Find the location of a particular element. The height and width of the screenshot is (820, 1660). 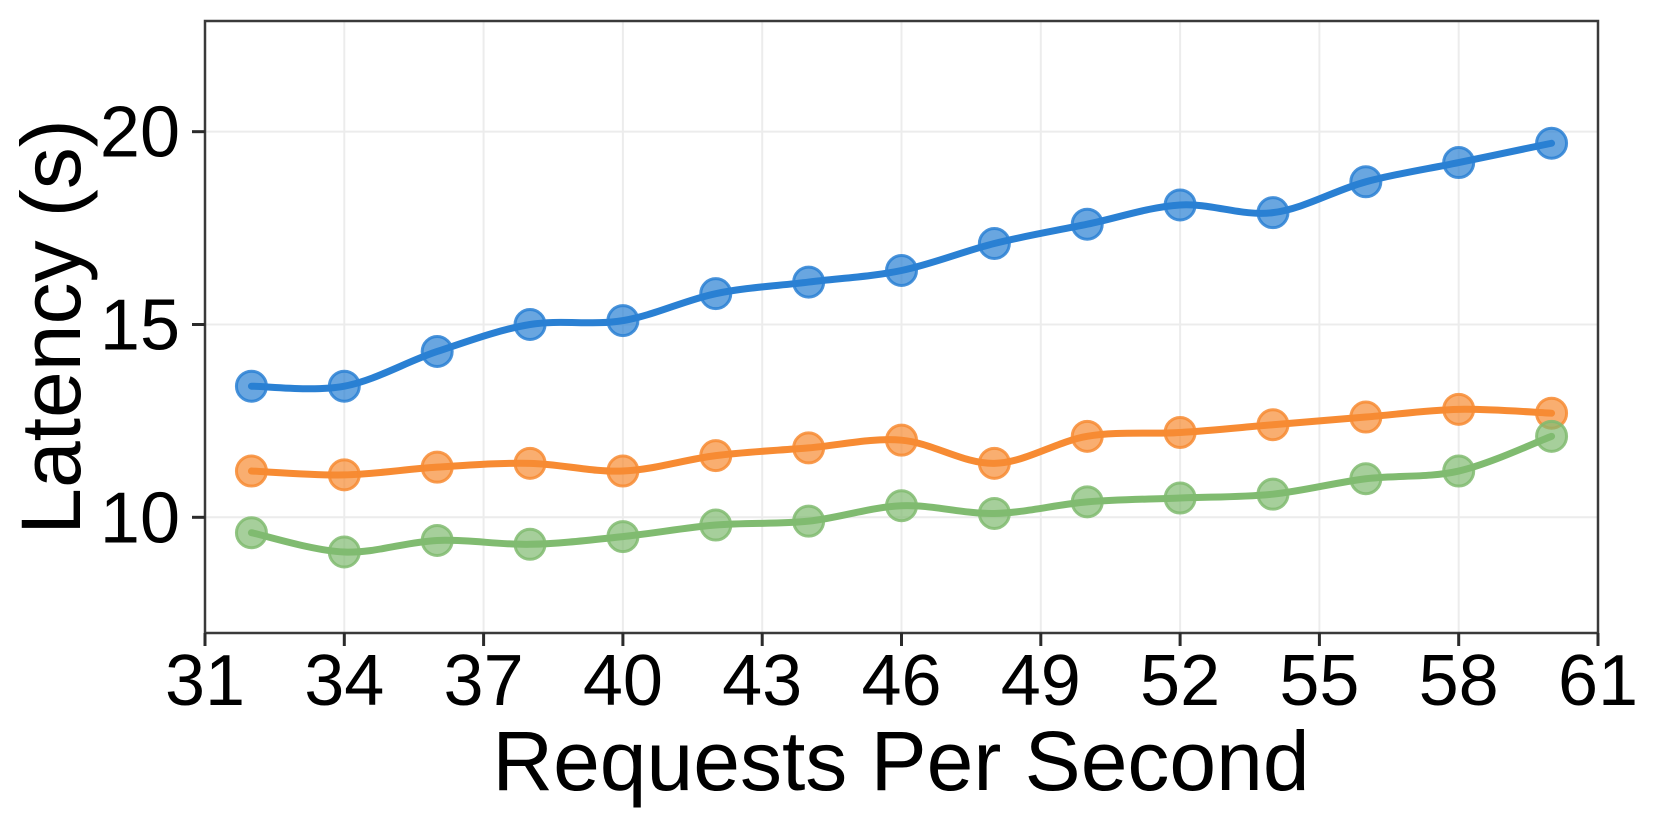

series-bottom-green-series is located at coordinates (901, 494).